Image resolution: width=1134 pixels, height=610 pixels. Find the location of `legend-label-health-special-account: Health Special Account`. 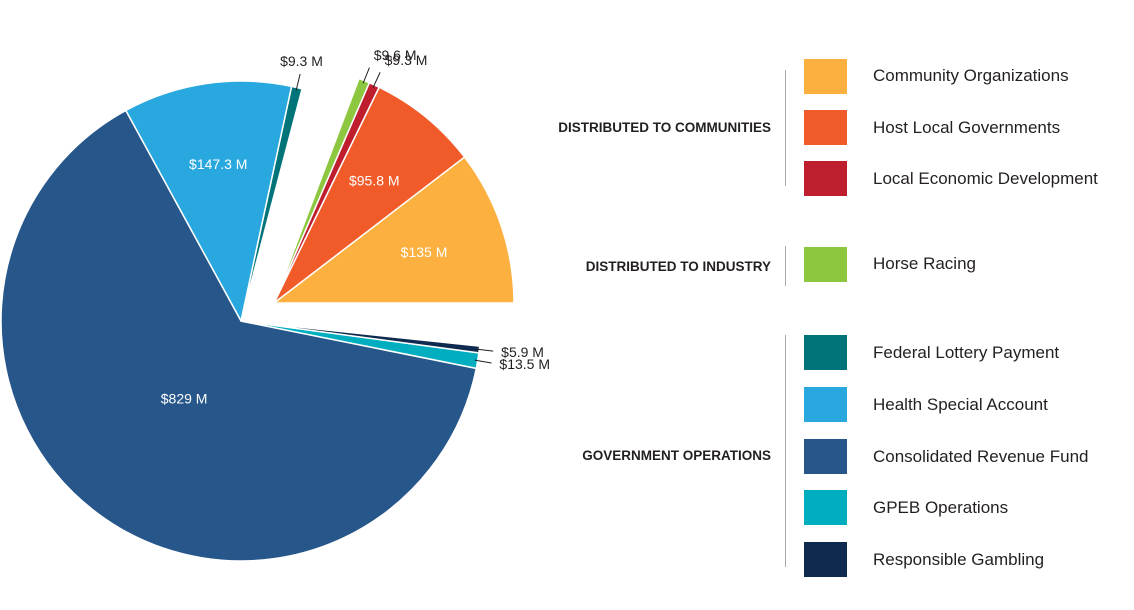

legend-label-health-special-account: Health Special Account is located at coordinates (960, 404).